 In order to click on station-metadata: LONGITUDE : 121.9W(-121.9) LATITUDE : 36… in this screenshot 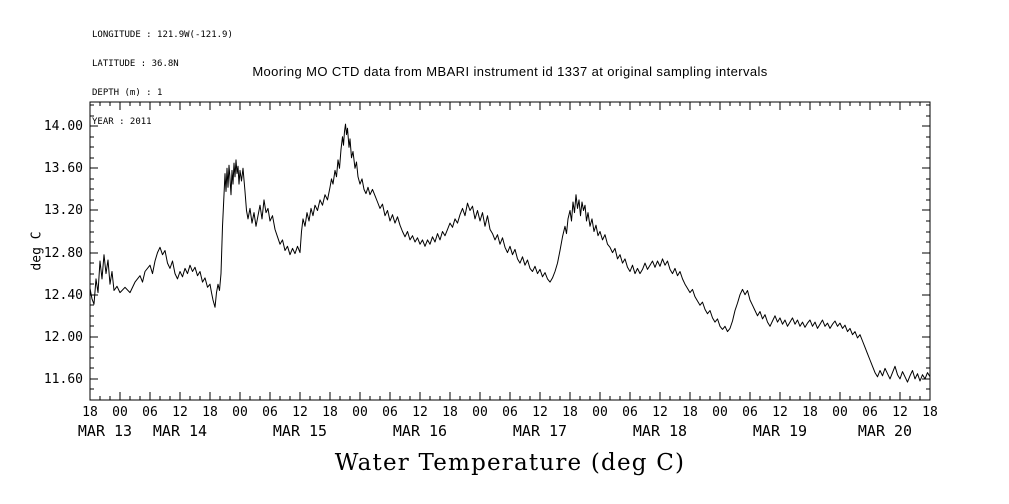, I will do `click(162, 79)`.